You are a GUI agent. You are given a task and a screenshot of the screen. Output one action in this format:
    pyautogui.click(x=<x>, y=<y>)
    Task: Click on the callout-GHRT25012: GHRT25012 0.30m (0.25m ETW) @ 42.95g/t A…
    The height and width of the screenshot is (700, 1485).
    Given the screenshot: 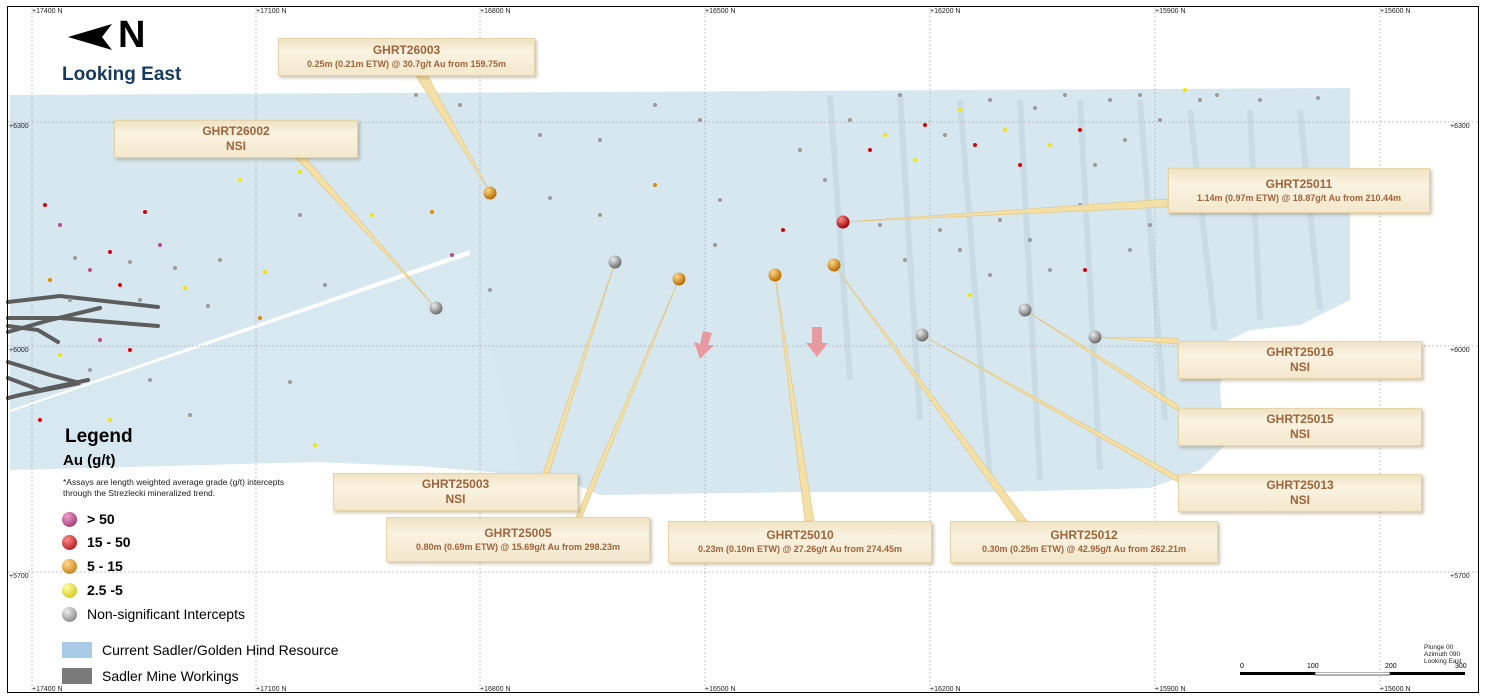 What is the action you would take?
    pyautogui.click(x=1084, y=542)
    